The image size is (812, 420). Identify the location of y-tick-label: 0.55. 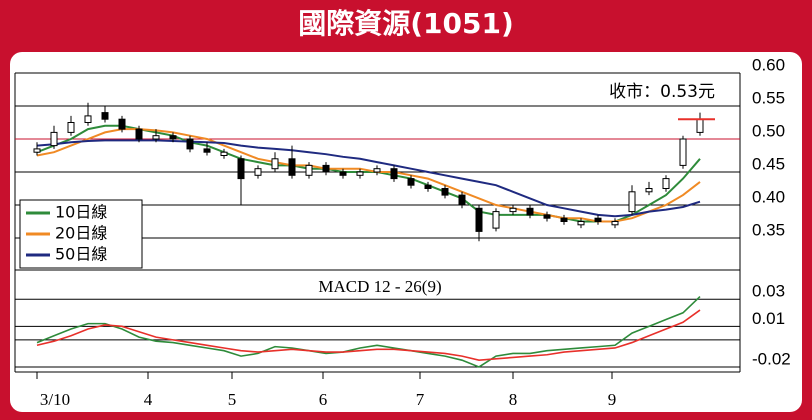
(768, 97).